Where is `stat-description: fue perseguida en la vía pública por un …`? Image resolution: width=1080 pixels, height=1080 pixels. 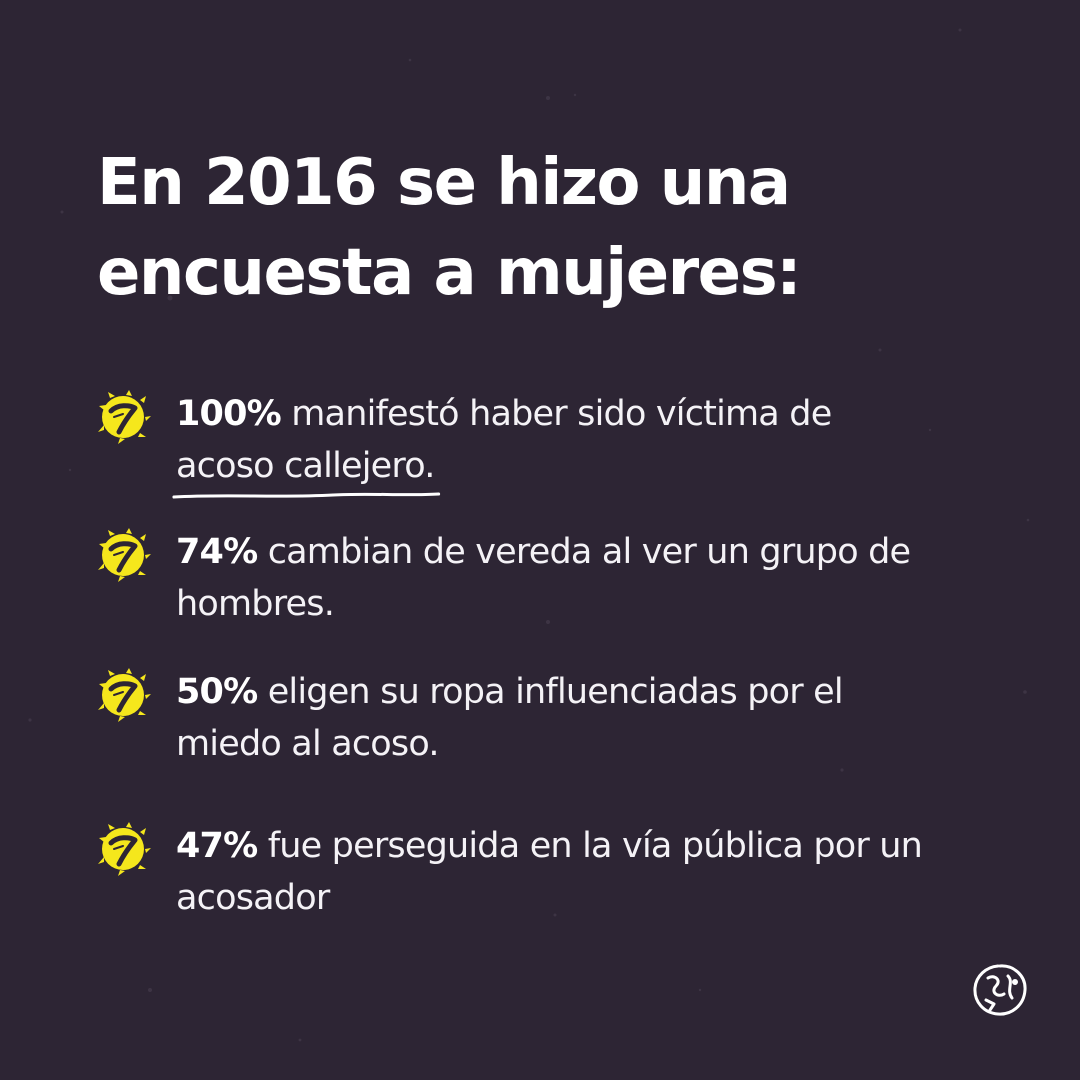 stat-description: fue perseguida en la vía pública por un … is located at coordinates (549, 872).